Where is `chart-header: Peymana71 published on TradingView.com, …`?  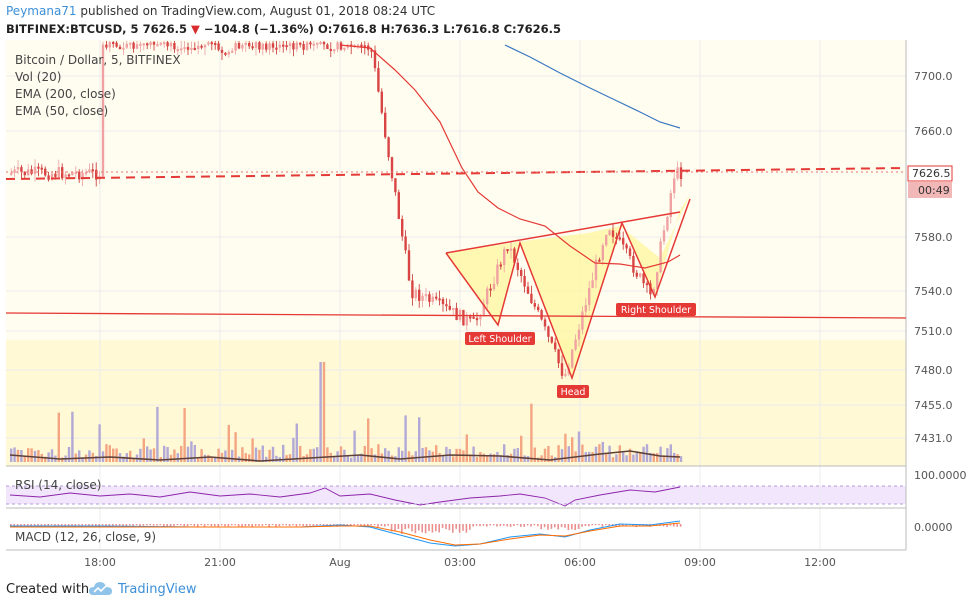 chart-header: Peymana71 published on TradingView.com, … is located at coordinates (485, 20).